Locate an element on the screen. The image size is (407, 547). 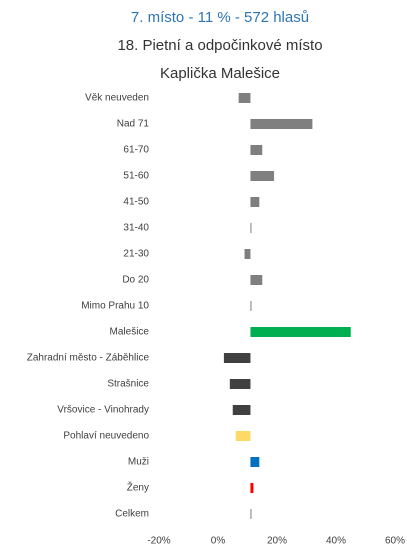
x-tick-label: 40% is located at coordinates (336, 541).